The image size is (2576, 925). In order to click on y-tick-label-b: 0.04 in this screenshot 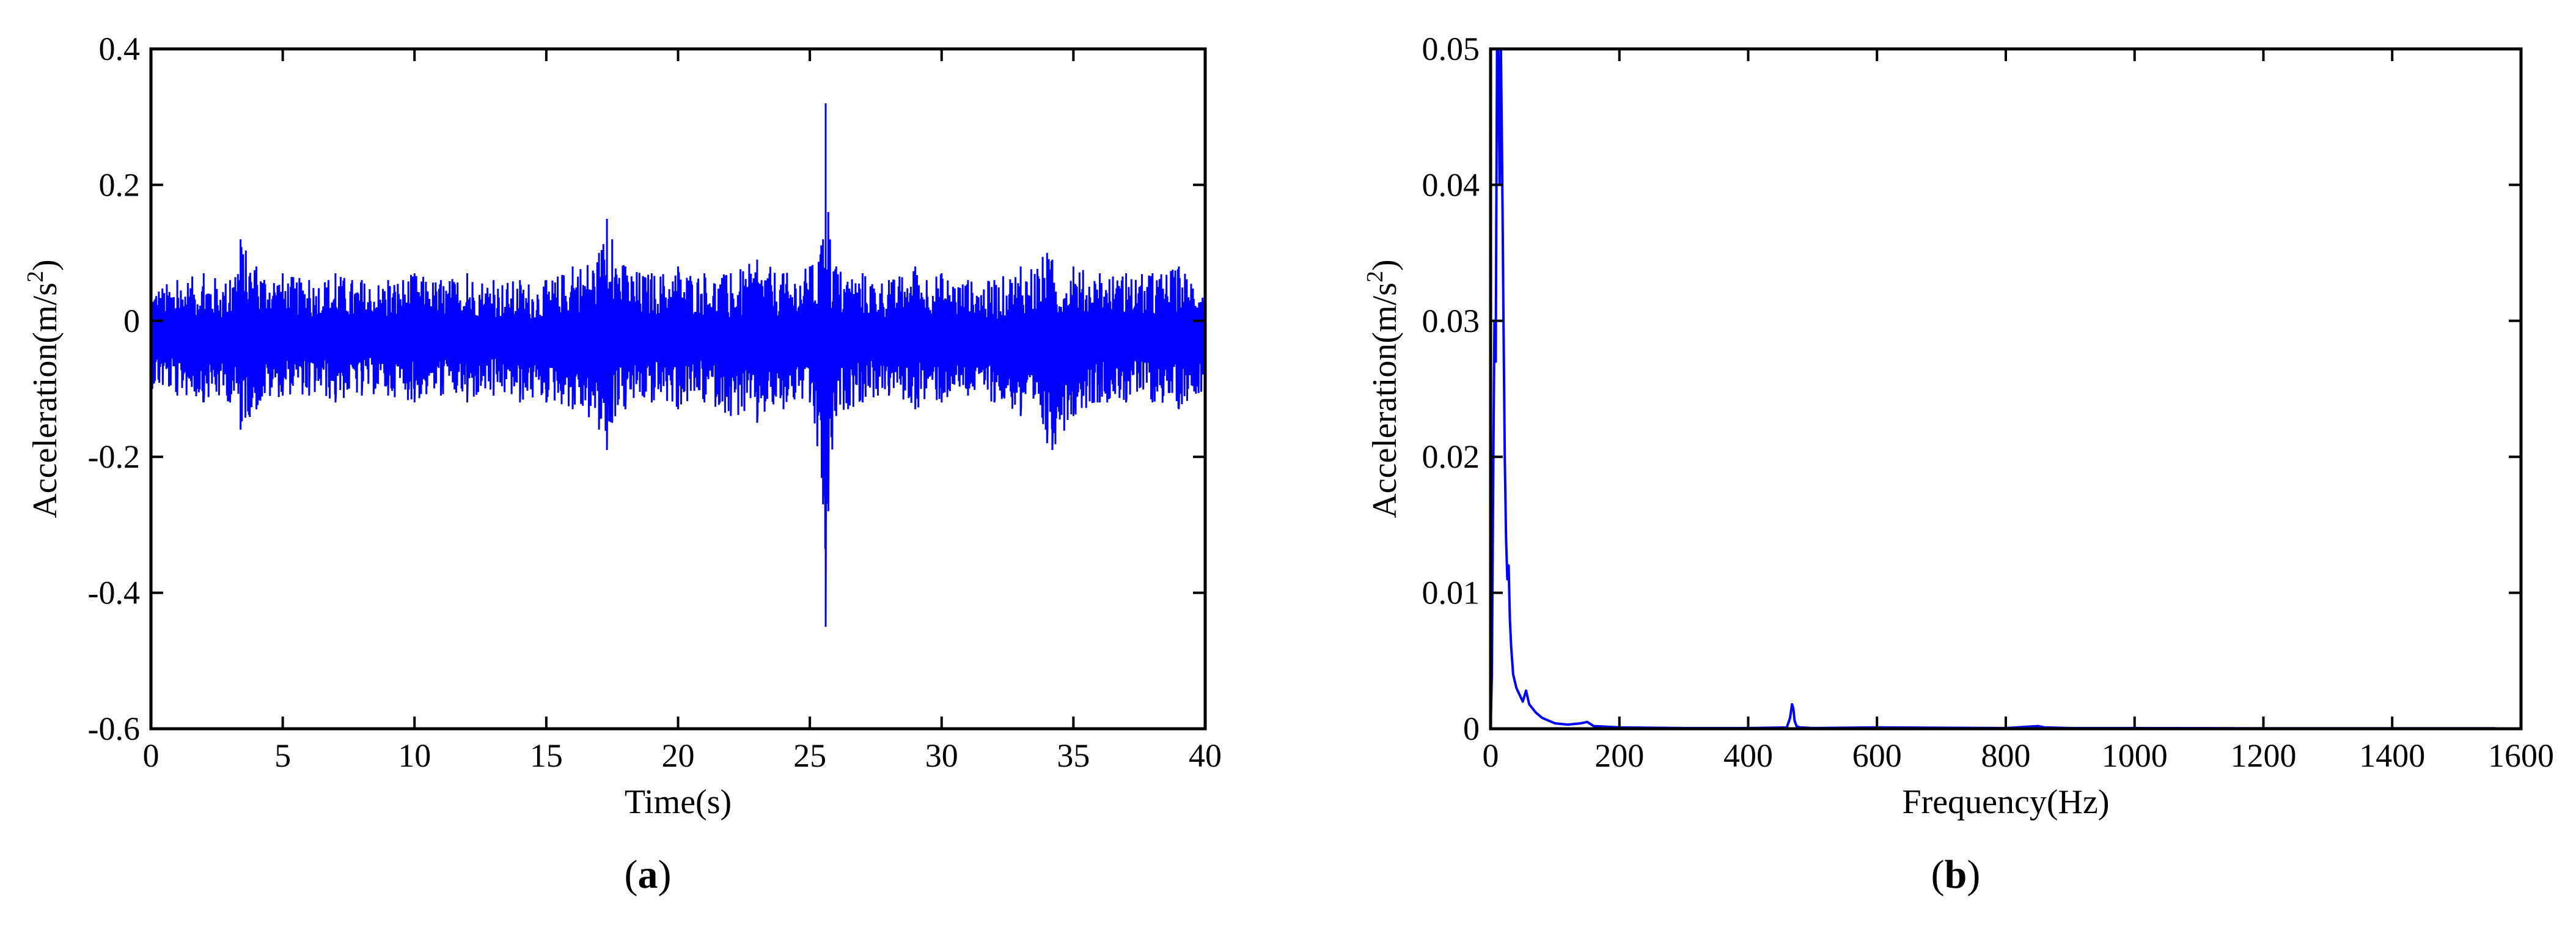, I will do `click(1451, 184)`.